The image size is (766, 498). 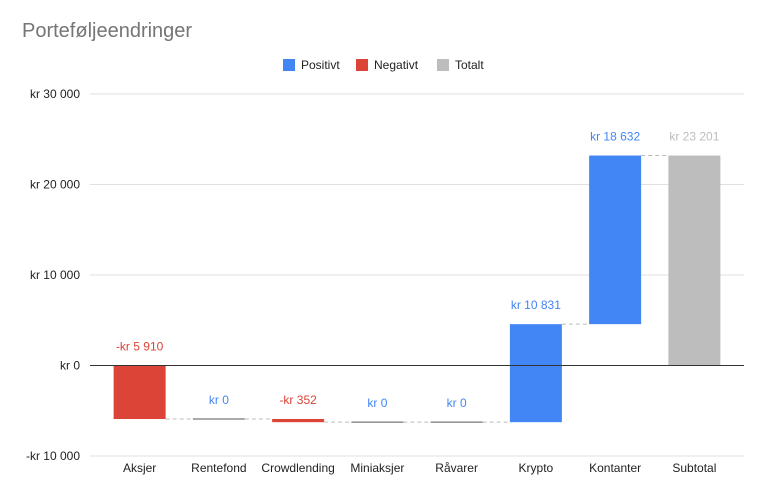 I want to click on x-tick-label-4: Råvarer, so click(x=456, y=468).